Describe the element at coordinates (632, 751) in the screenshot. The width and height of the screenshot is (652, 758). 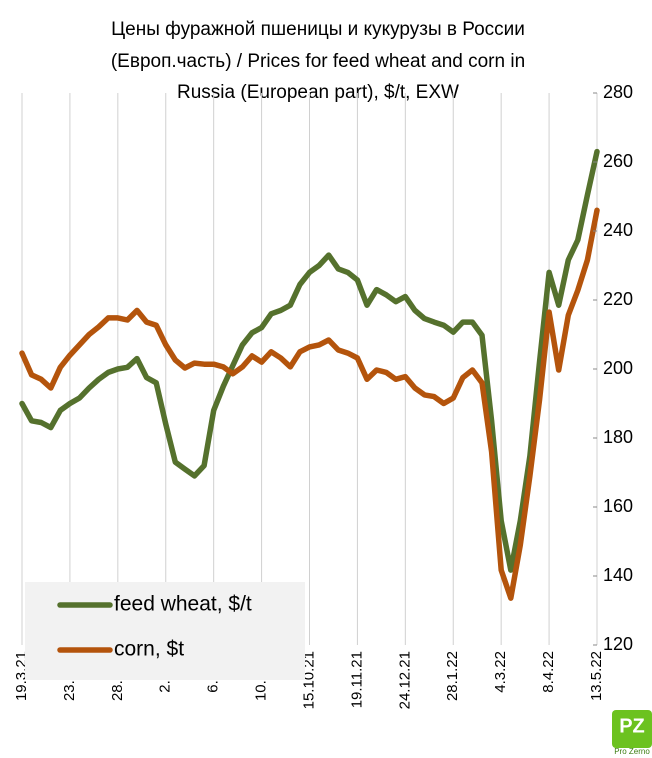
I see `logo-text: Pro Zerno` at that location.